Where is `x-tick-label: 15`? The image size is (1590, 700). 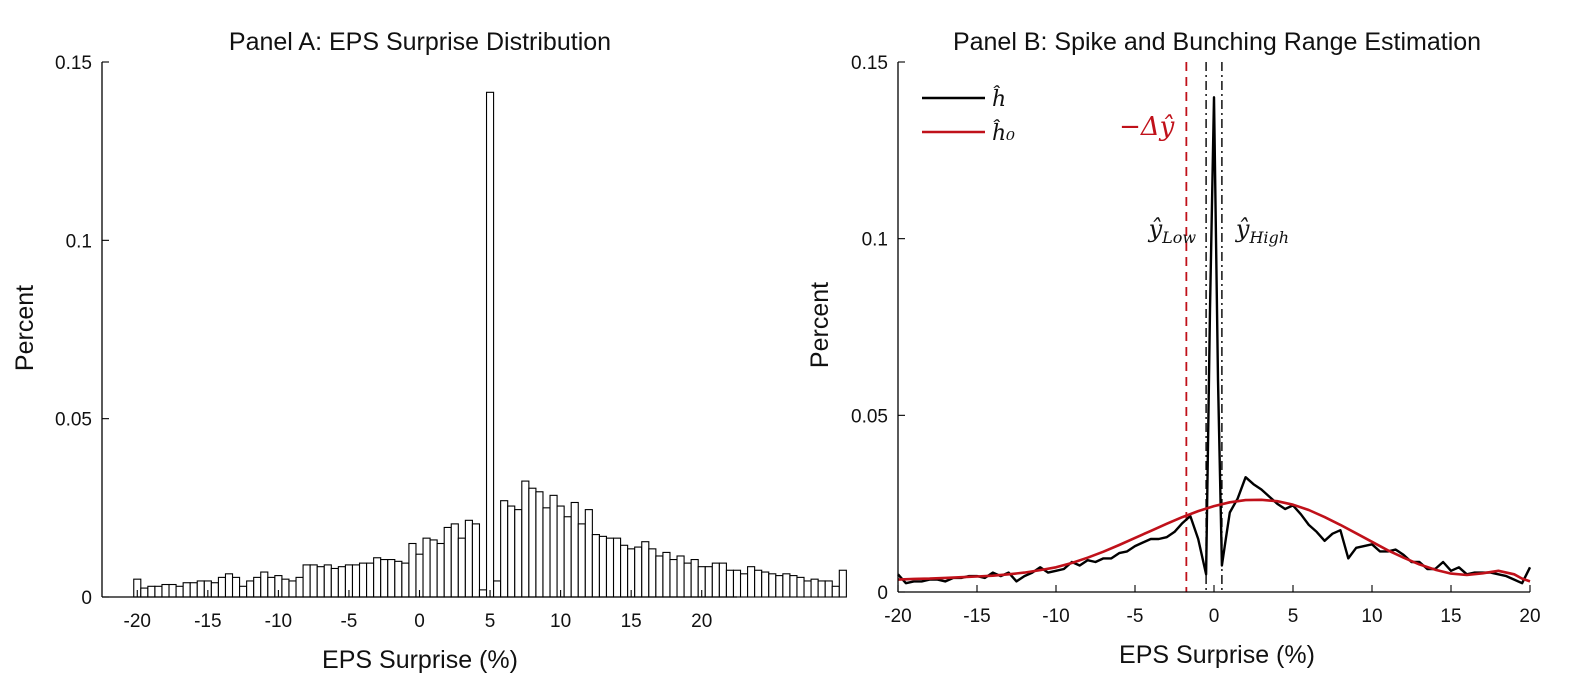 x-tick-label: 15 is located at coordinates (631, 621).